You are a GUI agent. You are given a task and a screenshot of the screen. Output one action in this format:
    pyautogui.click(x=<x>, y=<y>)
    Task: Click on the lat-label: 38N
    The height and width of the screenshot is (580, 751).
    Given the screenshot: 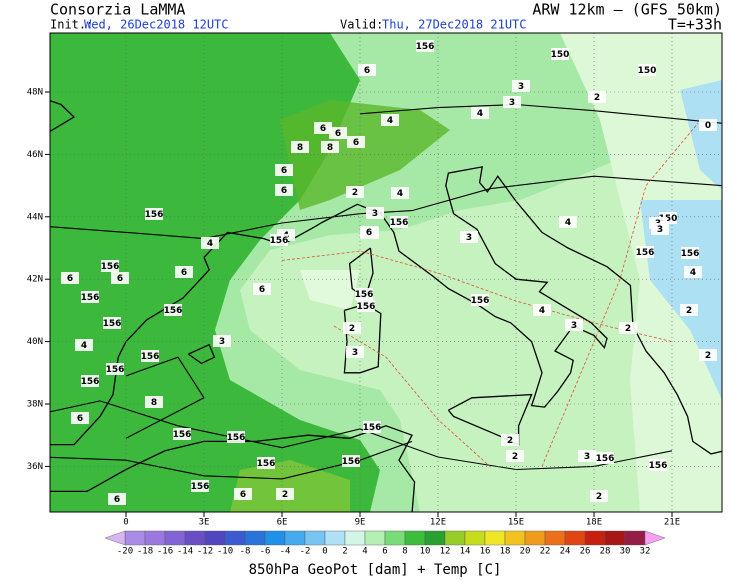 What is the action you would take?
    pyautogui.click(x=35, y=405)
    